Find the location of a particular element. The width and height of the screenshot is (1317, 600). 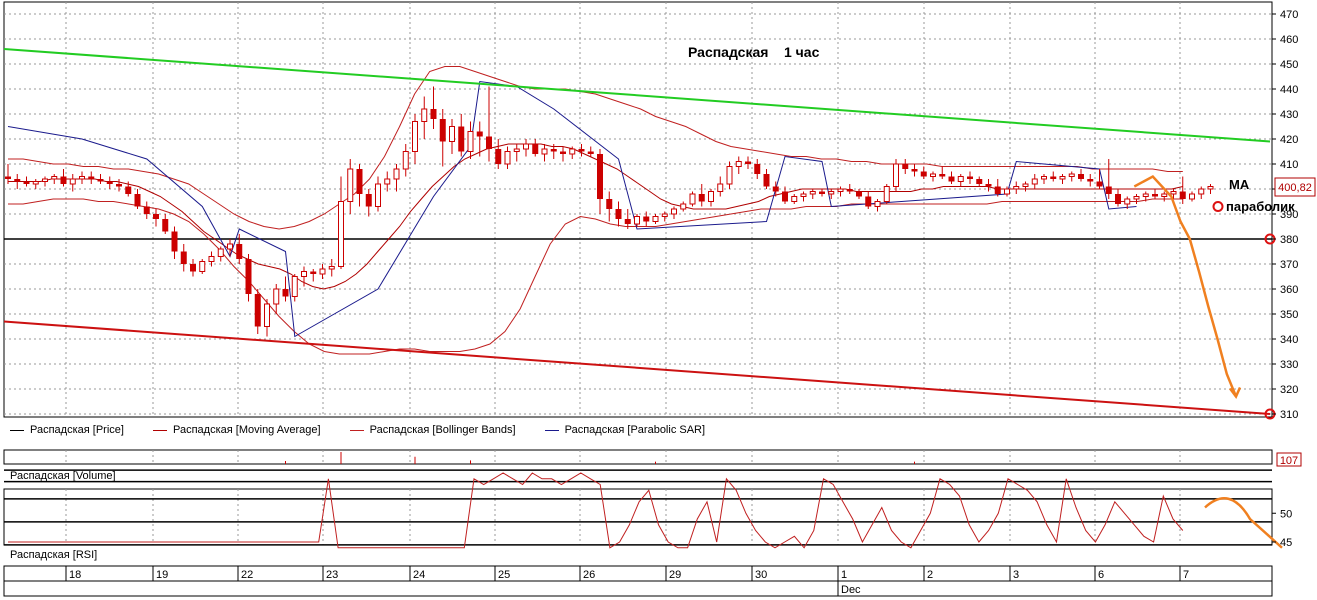

price-y-tick-label: 420 is located at coordinates (1289, 140).